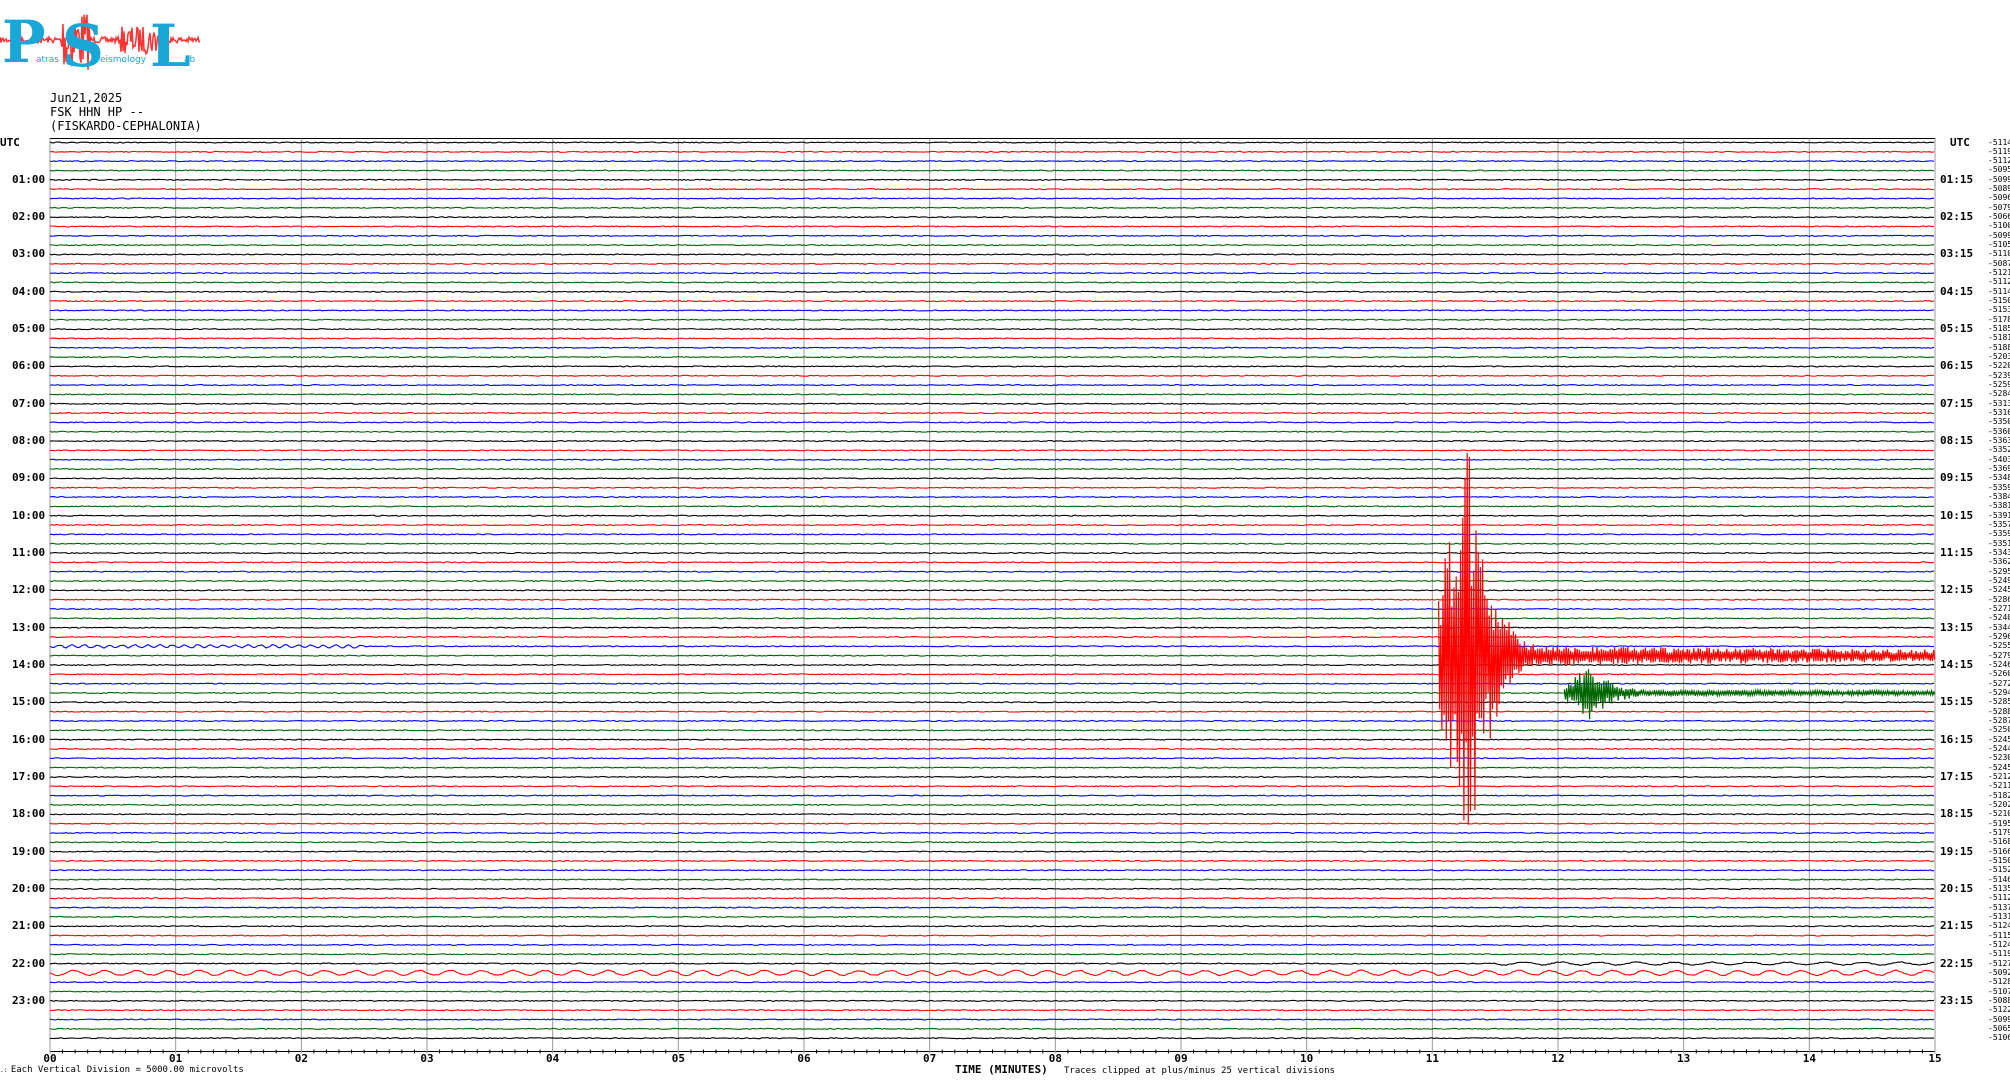 This screenshot has width=2010, height=1080. I want to click on trace-offset-value: -5166, so click(1999, 851).